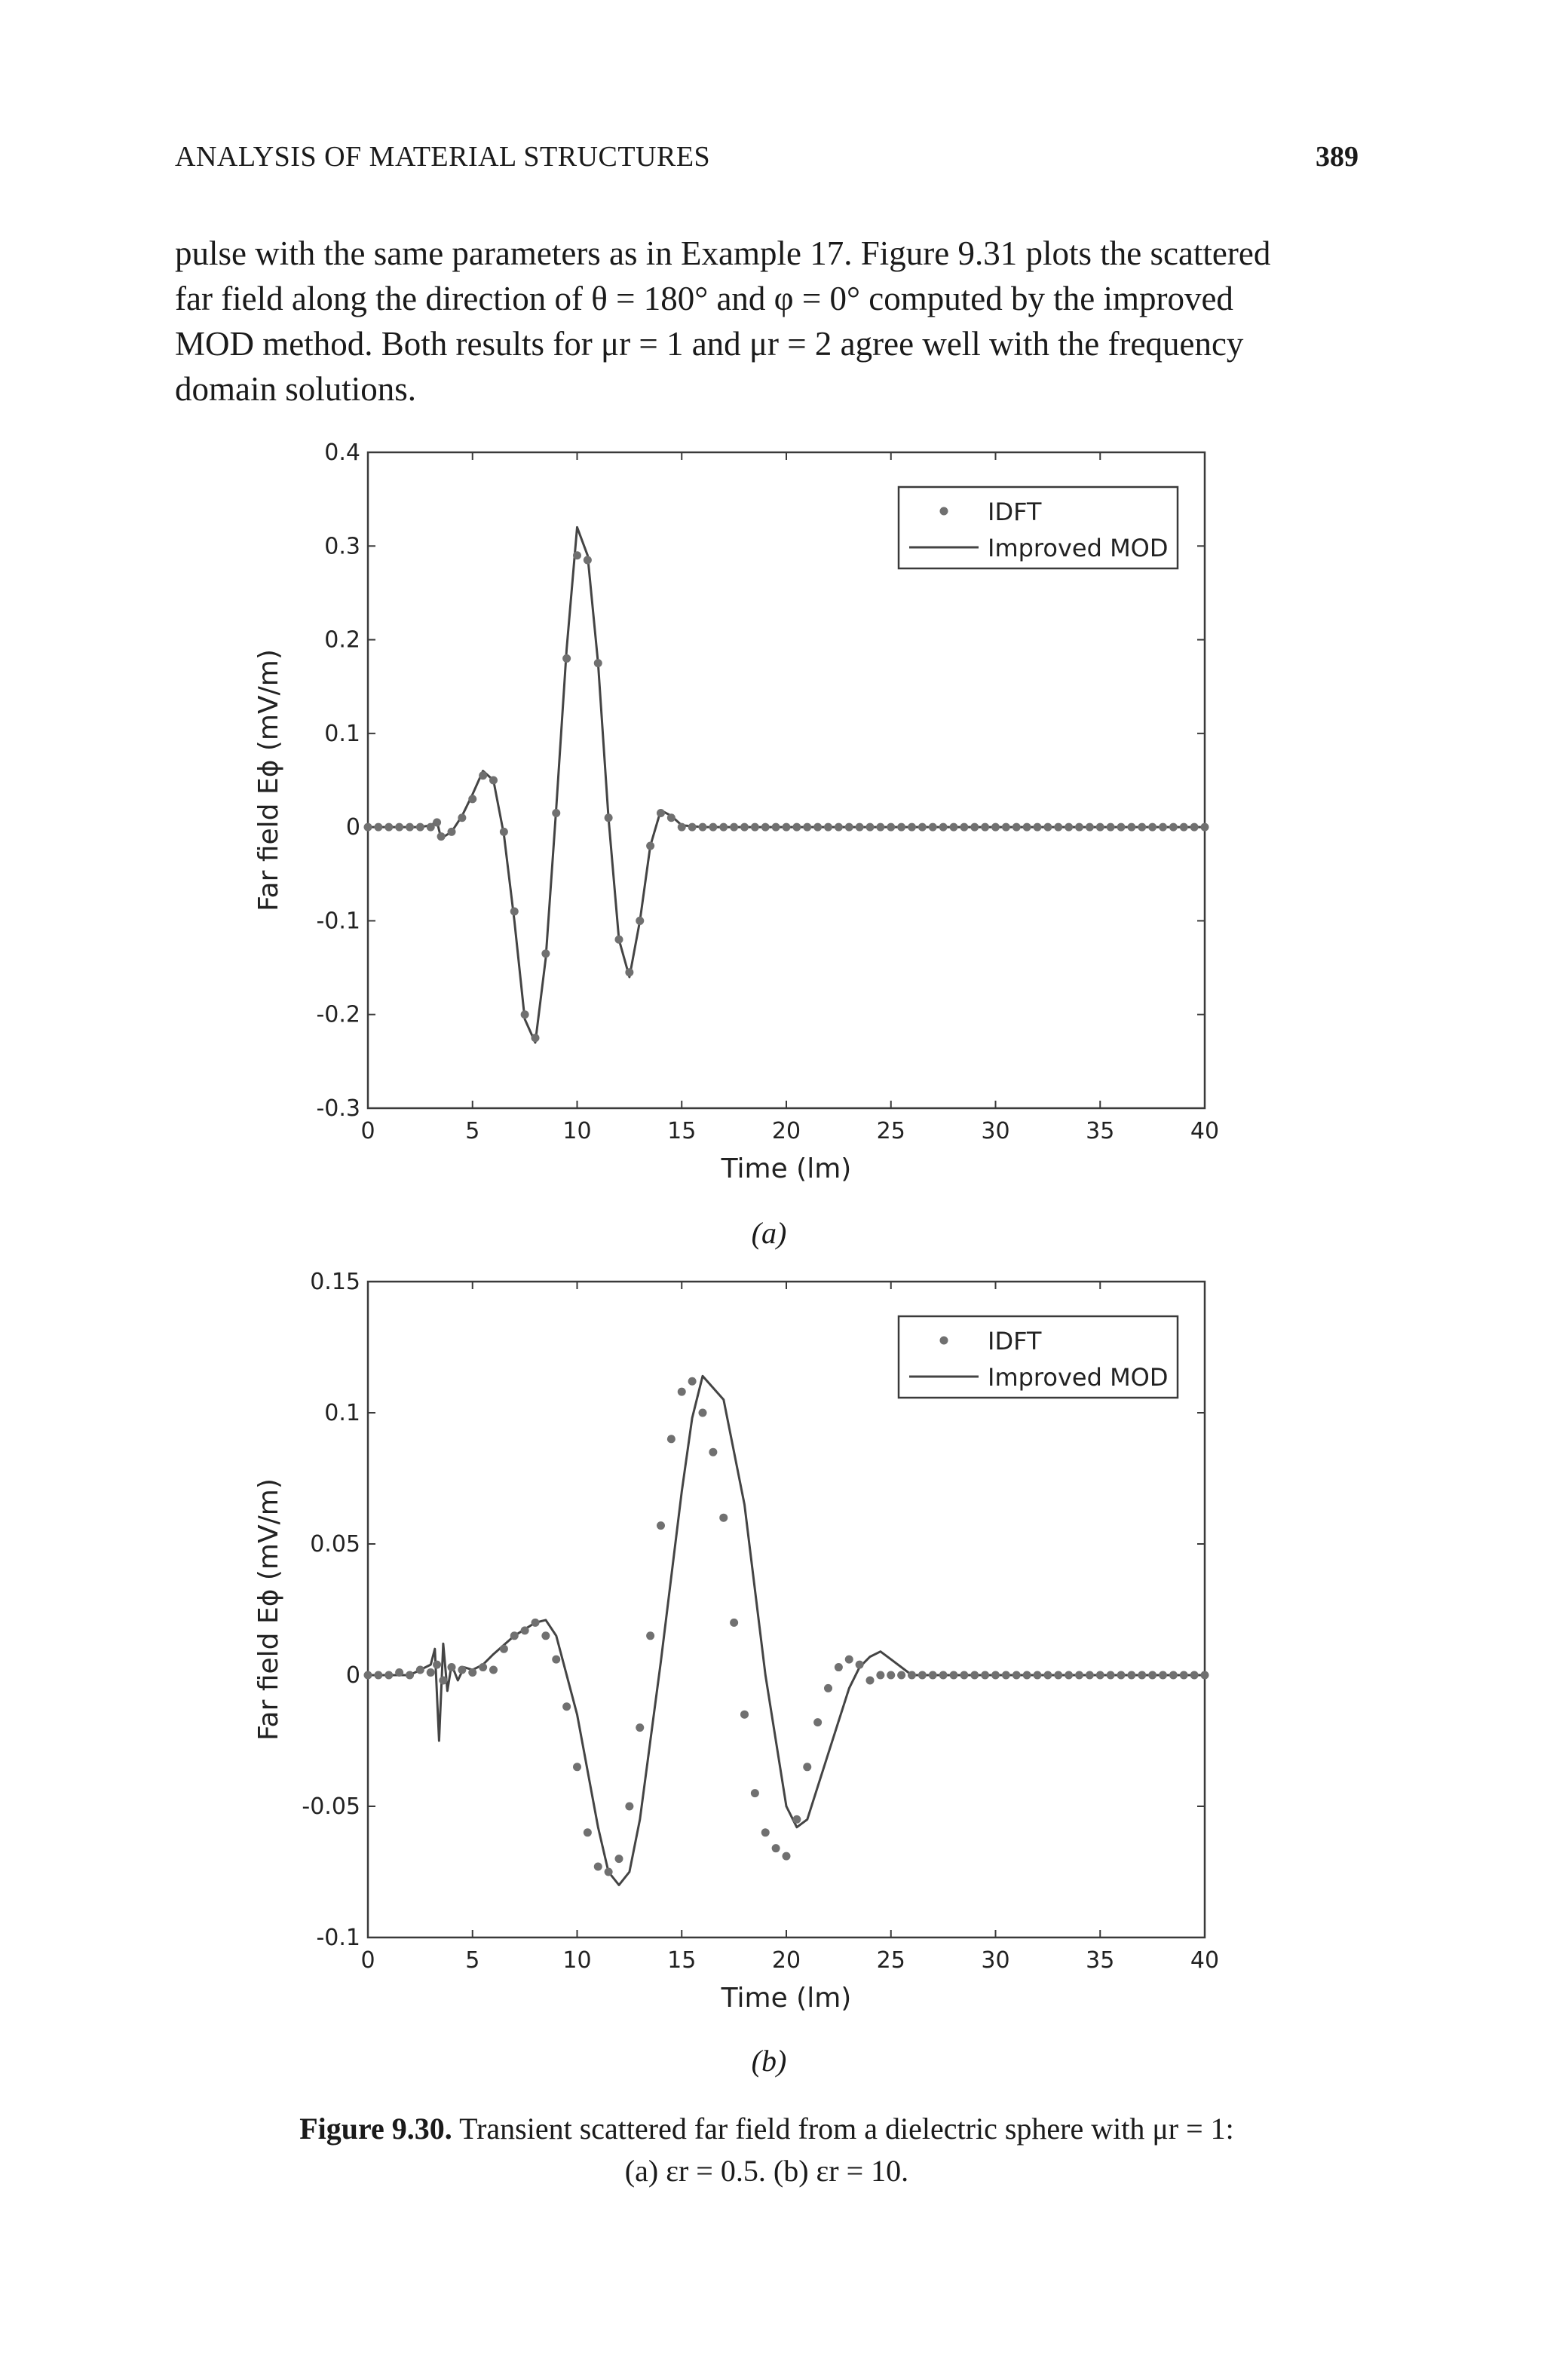  I want to click on y-tick-label: 0.4, so click(342, 453).